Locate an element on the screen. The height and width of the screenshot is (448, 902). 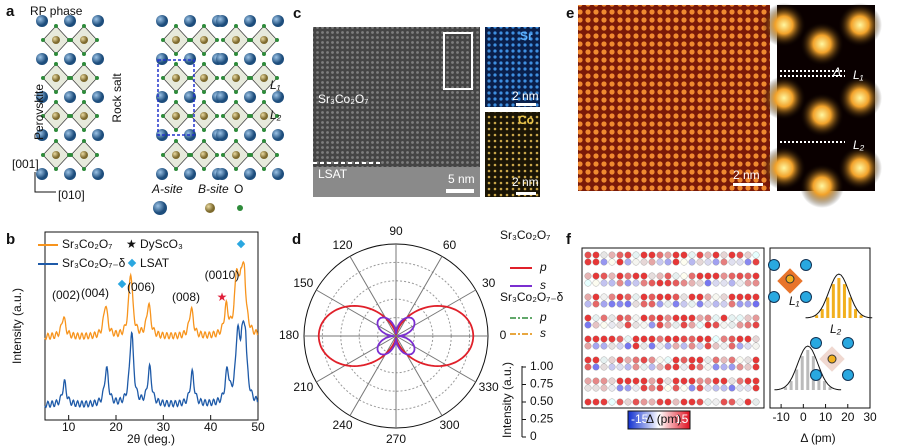
displacement-map is located at coordinates (672, 328).